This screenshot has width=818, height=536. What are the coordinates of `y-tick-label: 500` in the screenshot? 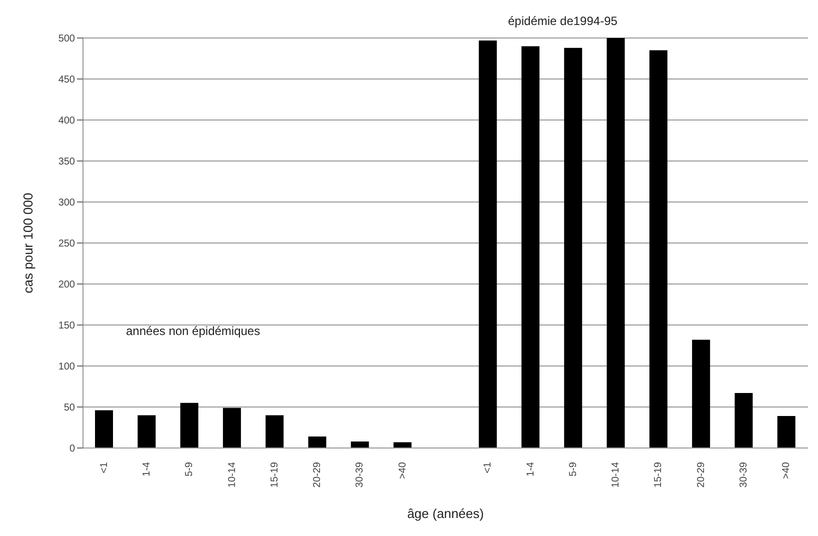 It's located at (67, 39).